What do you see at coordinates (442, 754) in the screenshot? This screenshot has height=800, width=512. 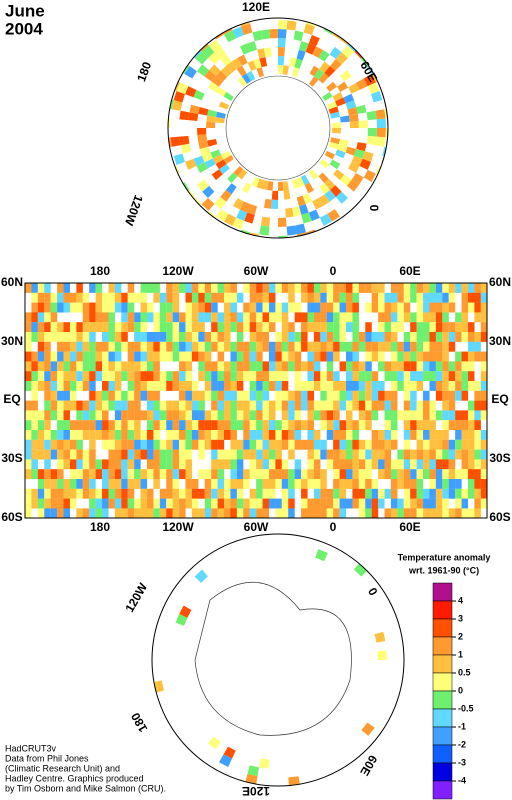 I see `legend-swatch` at bounding box center [442, 754].